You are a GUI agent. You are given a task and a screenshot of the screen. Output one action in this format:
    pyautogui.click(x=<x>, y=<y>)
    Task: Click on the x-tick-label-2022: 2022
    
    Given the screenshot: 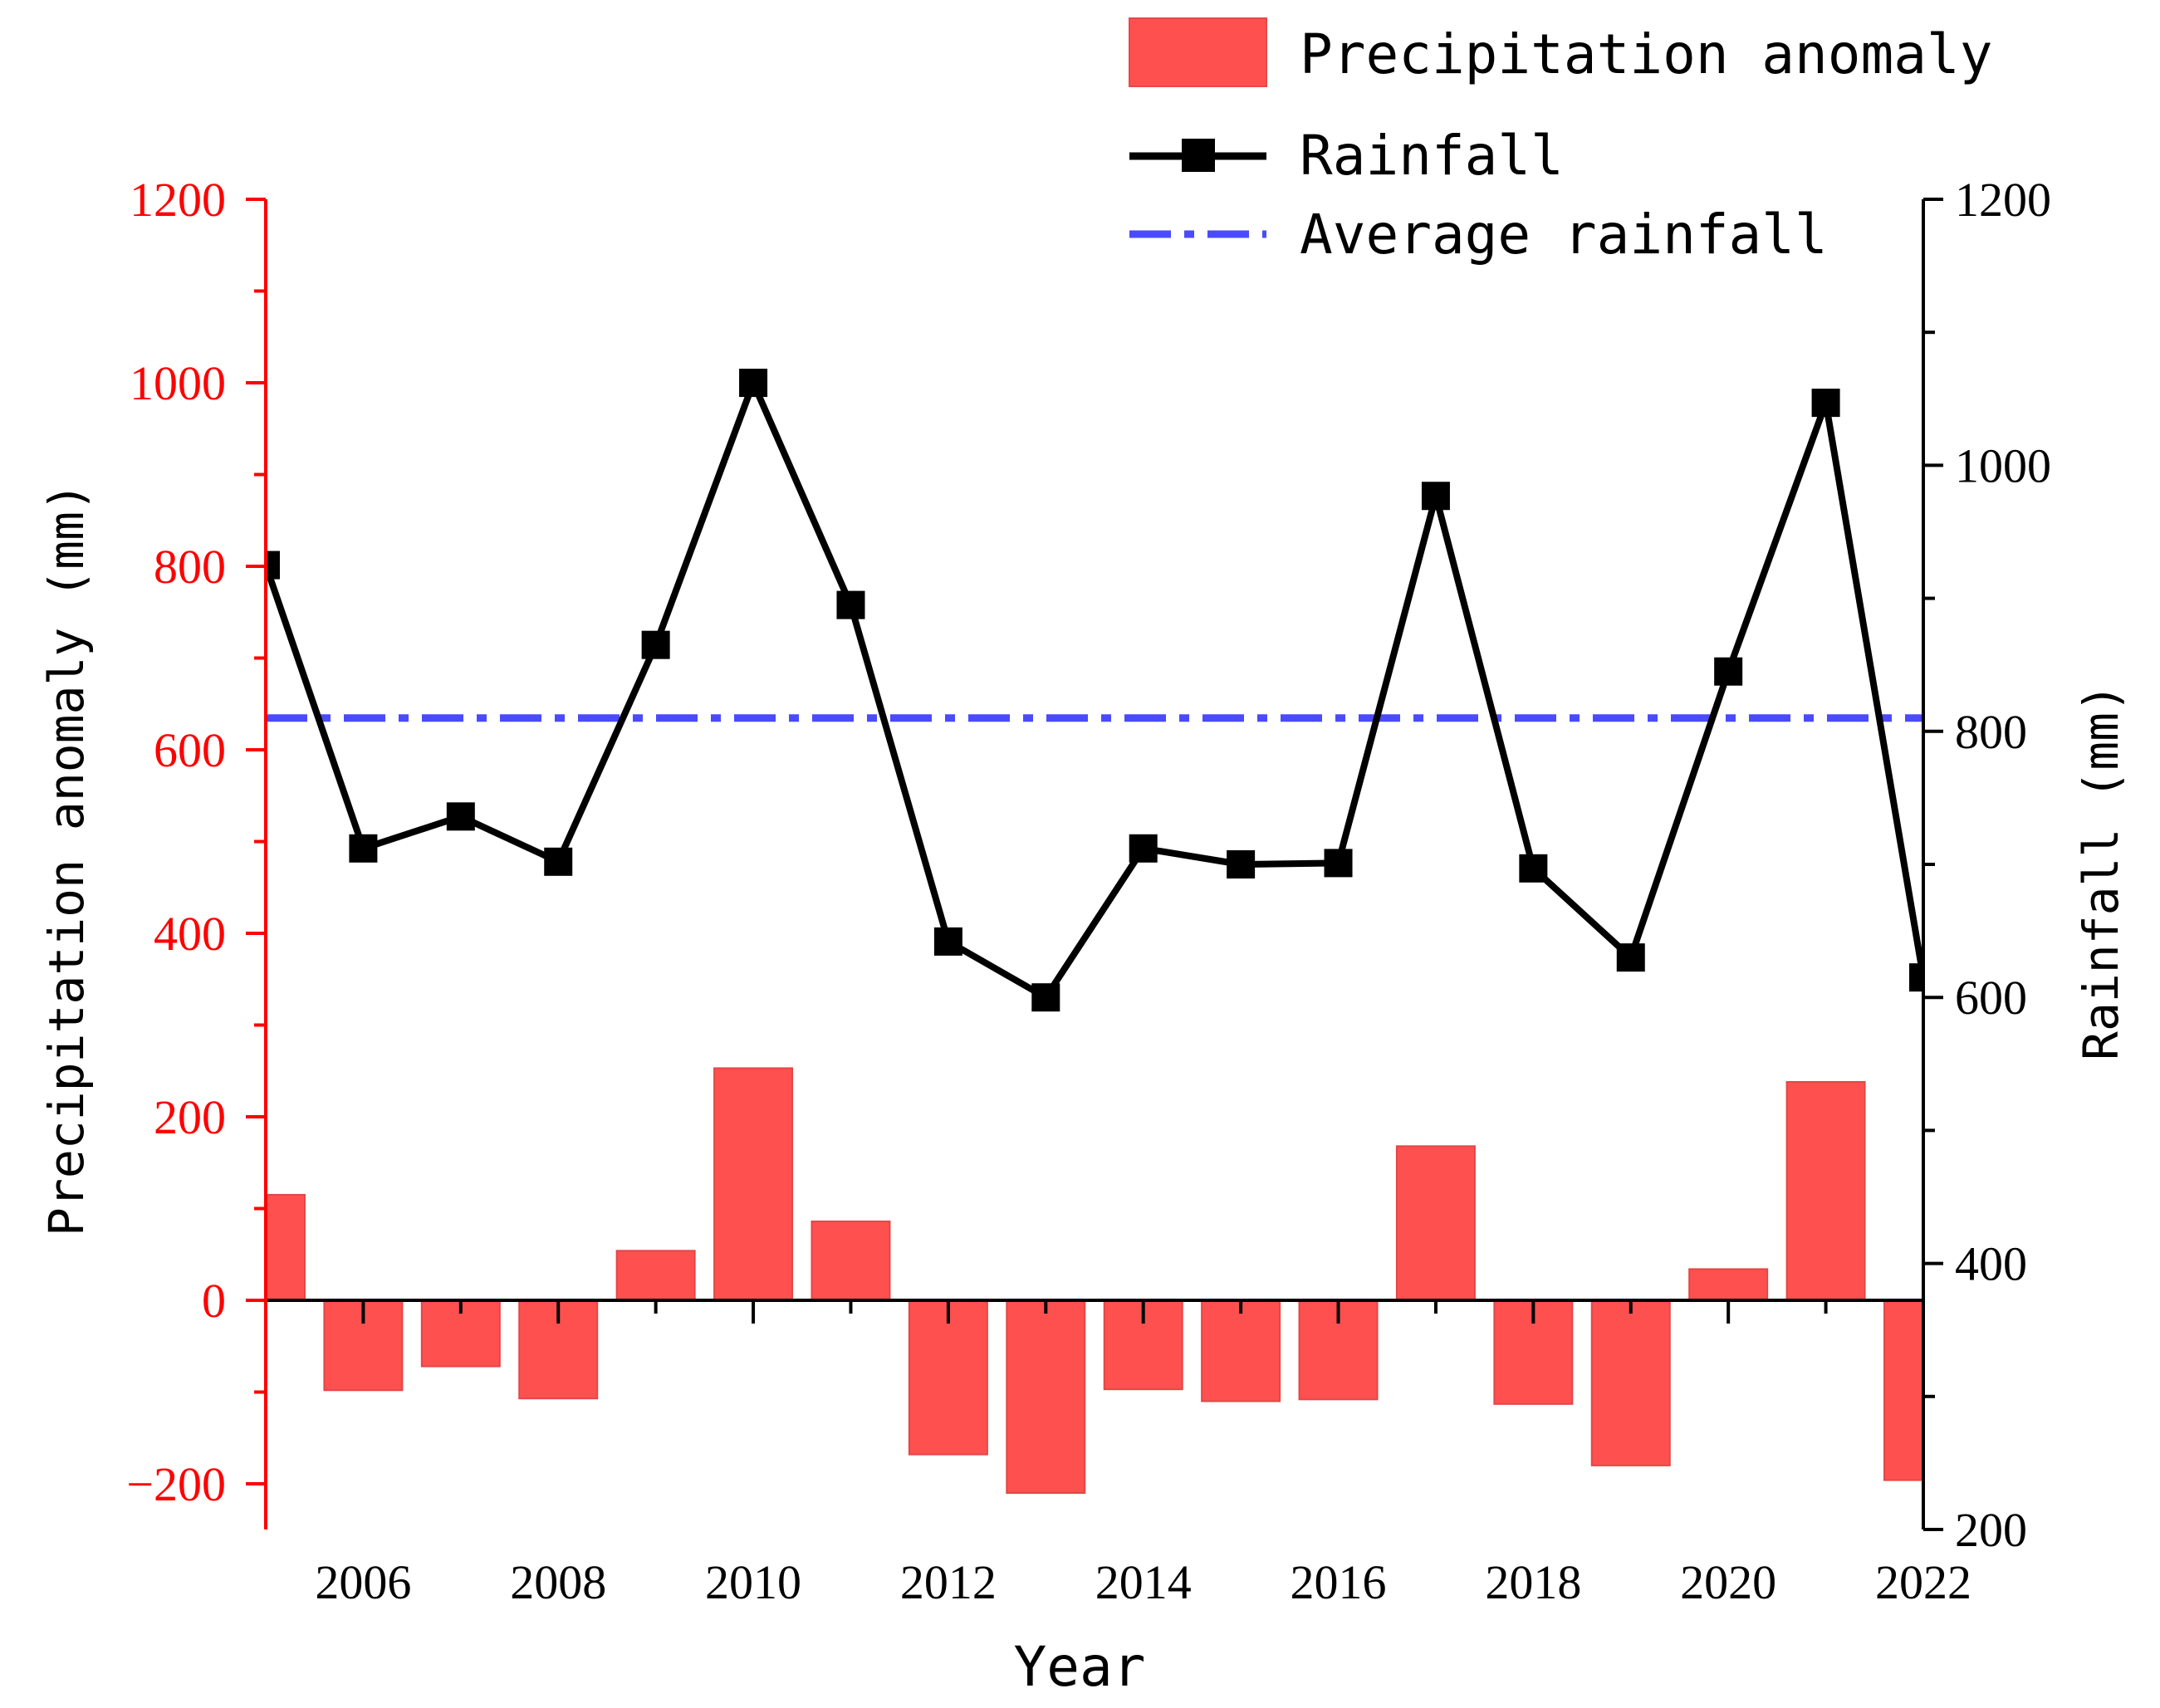 What is the action you would take?
    pyautogui.click(x=1923, y=1582)
    